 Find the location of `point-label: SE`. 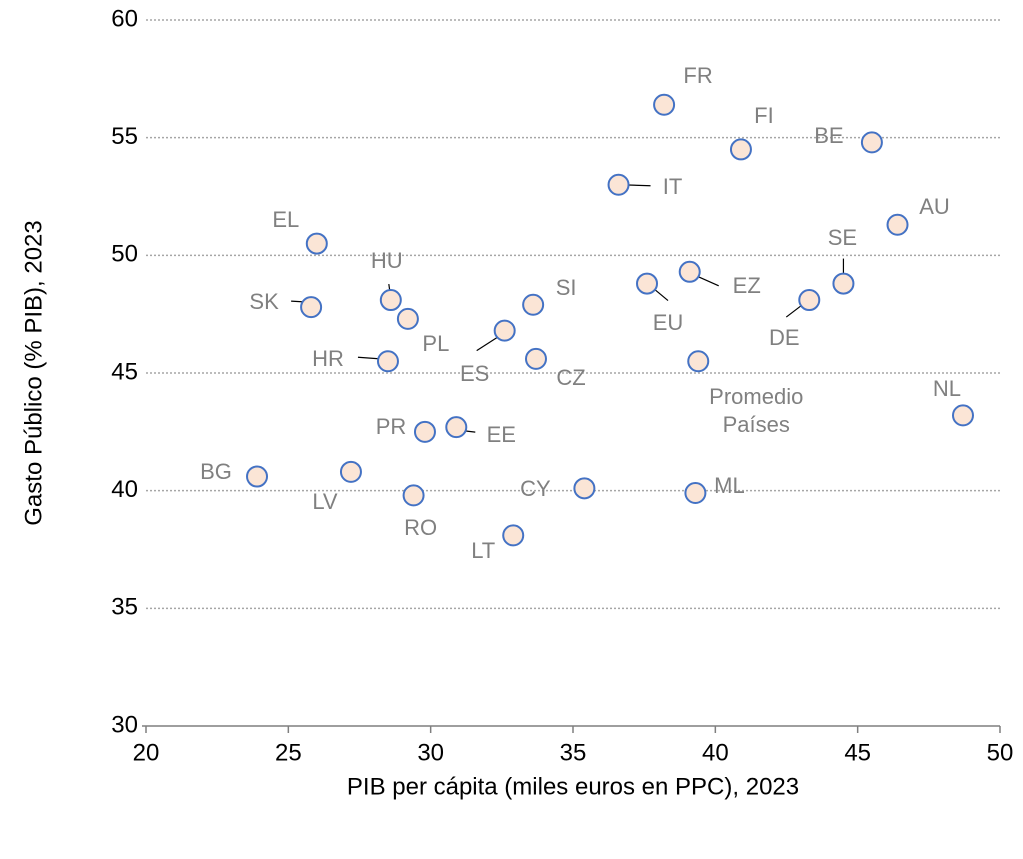

point-label: SE is located at coordinates (842, 237).